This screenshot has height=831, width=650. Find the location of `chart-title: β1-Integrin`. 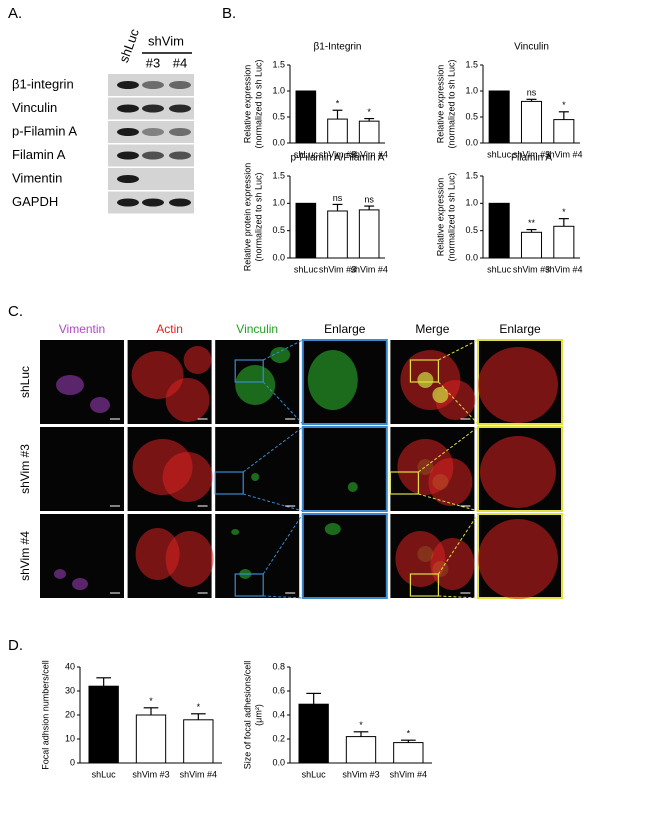

chart-title: β1-Integrin is located at coordinates (338, 47).